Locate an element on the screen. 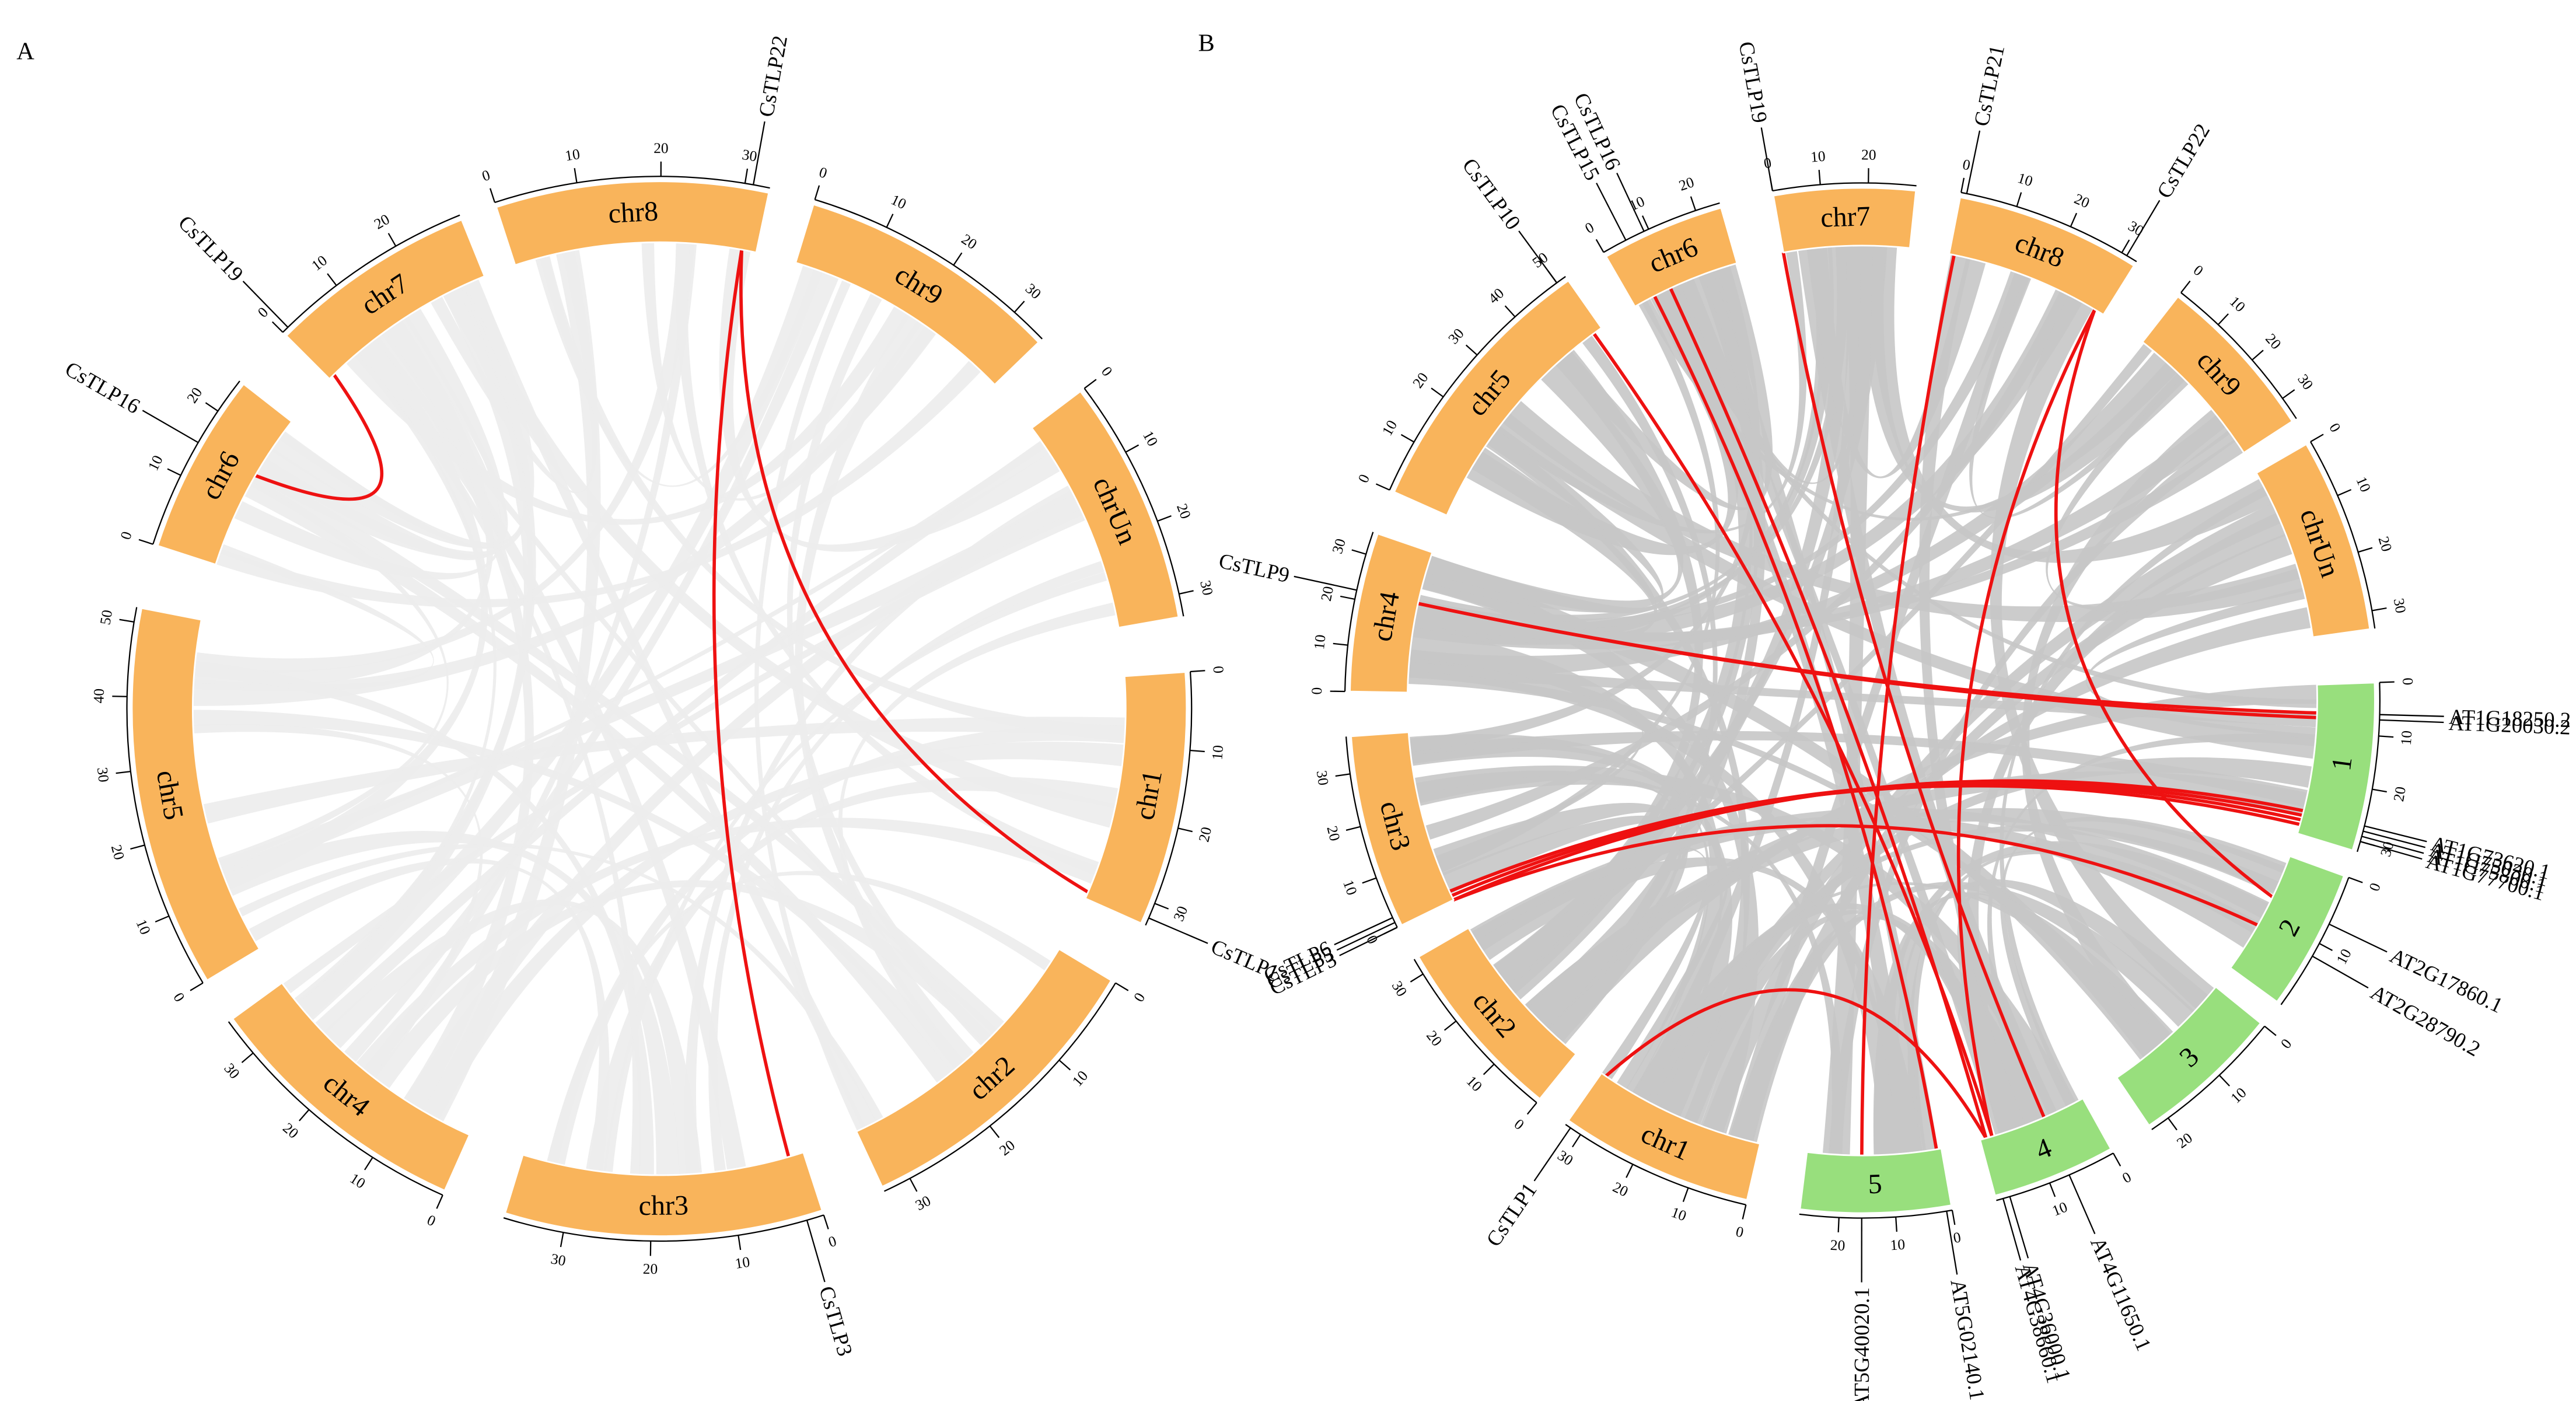  gene-label: AT1G18250.2 is located at coordinates (2510, 718).